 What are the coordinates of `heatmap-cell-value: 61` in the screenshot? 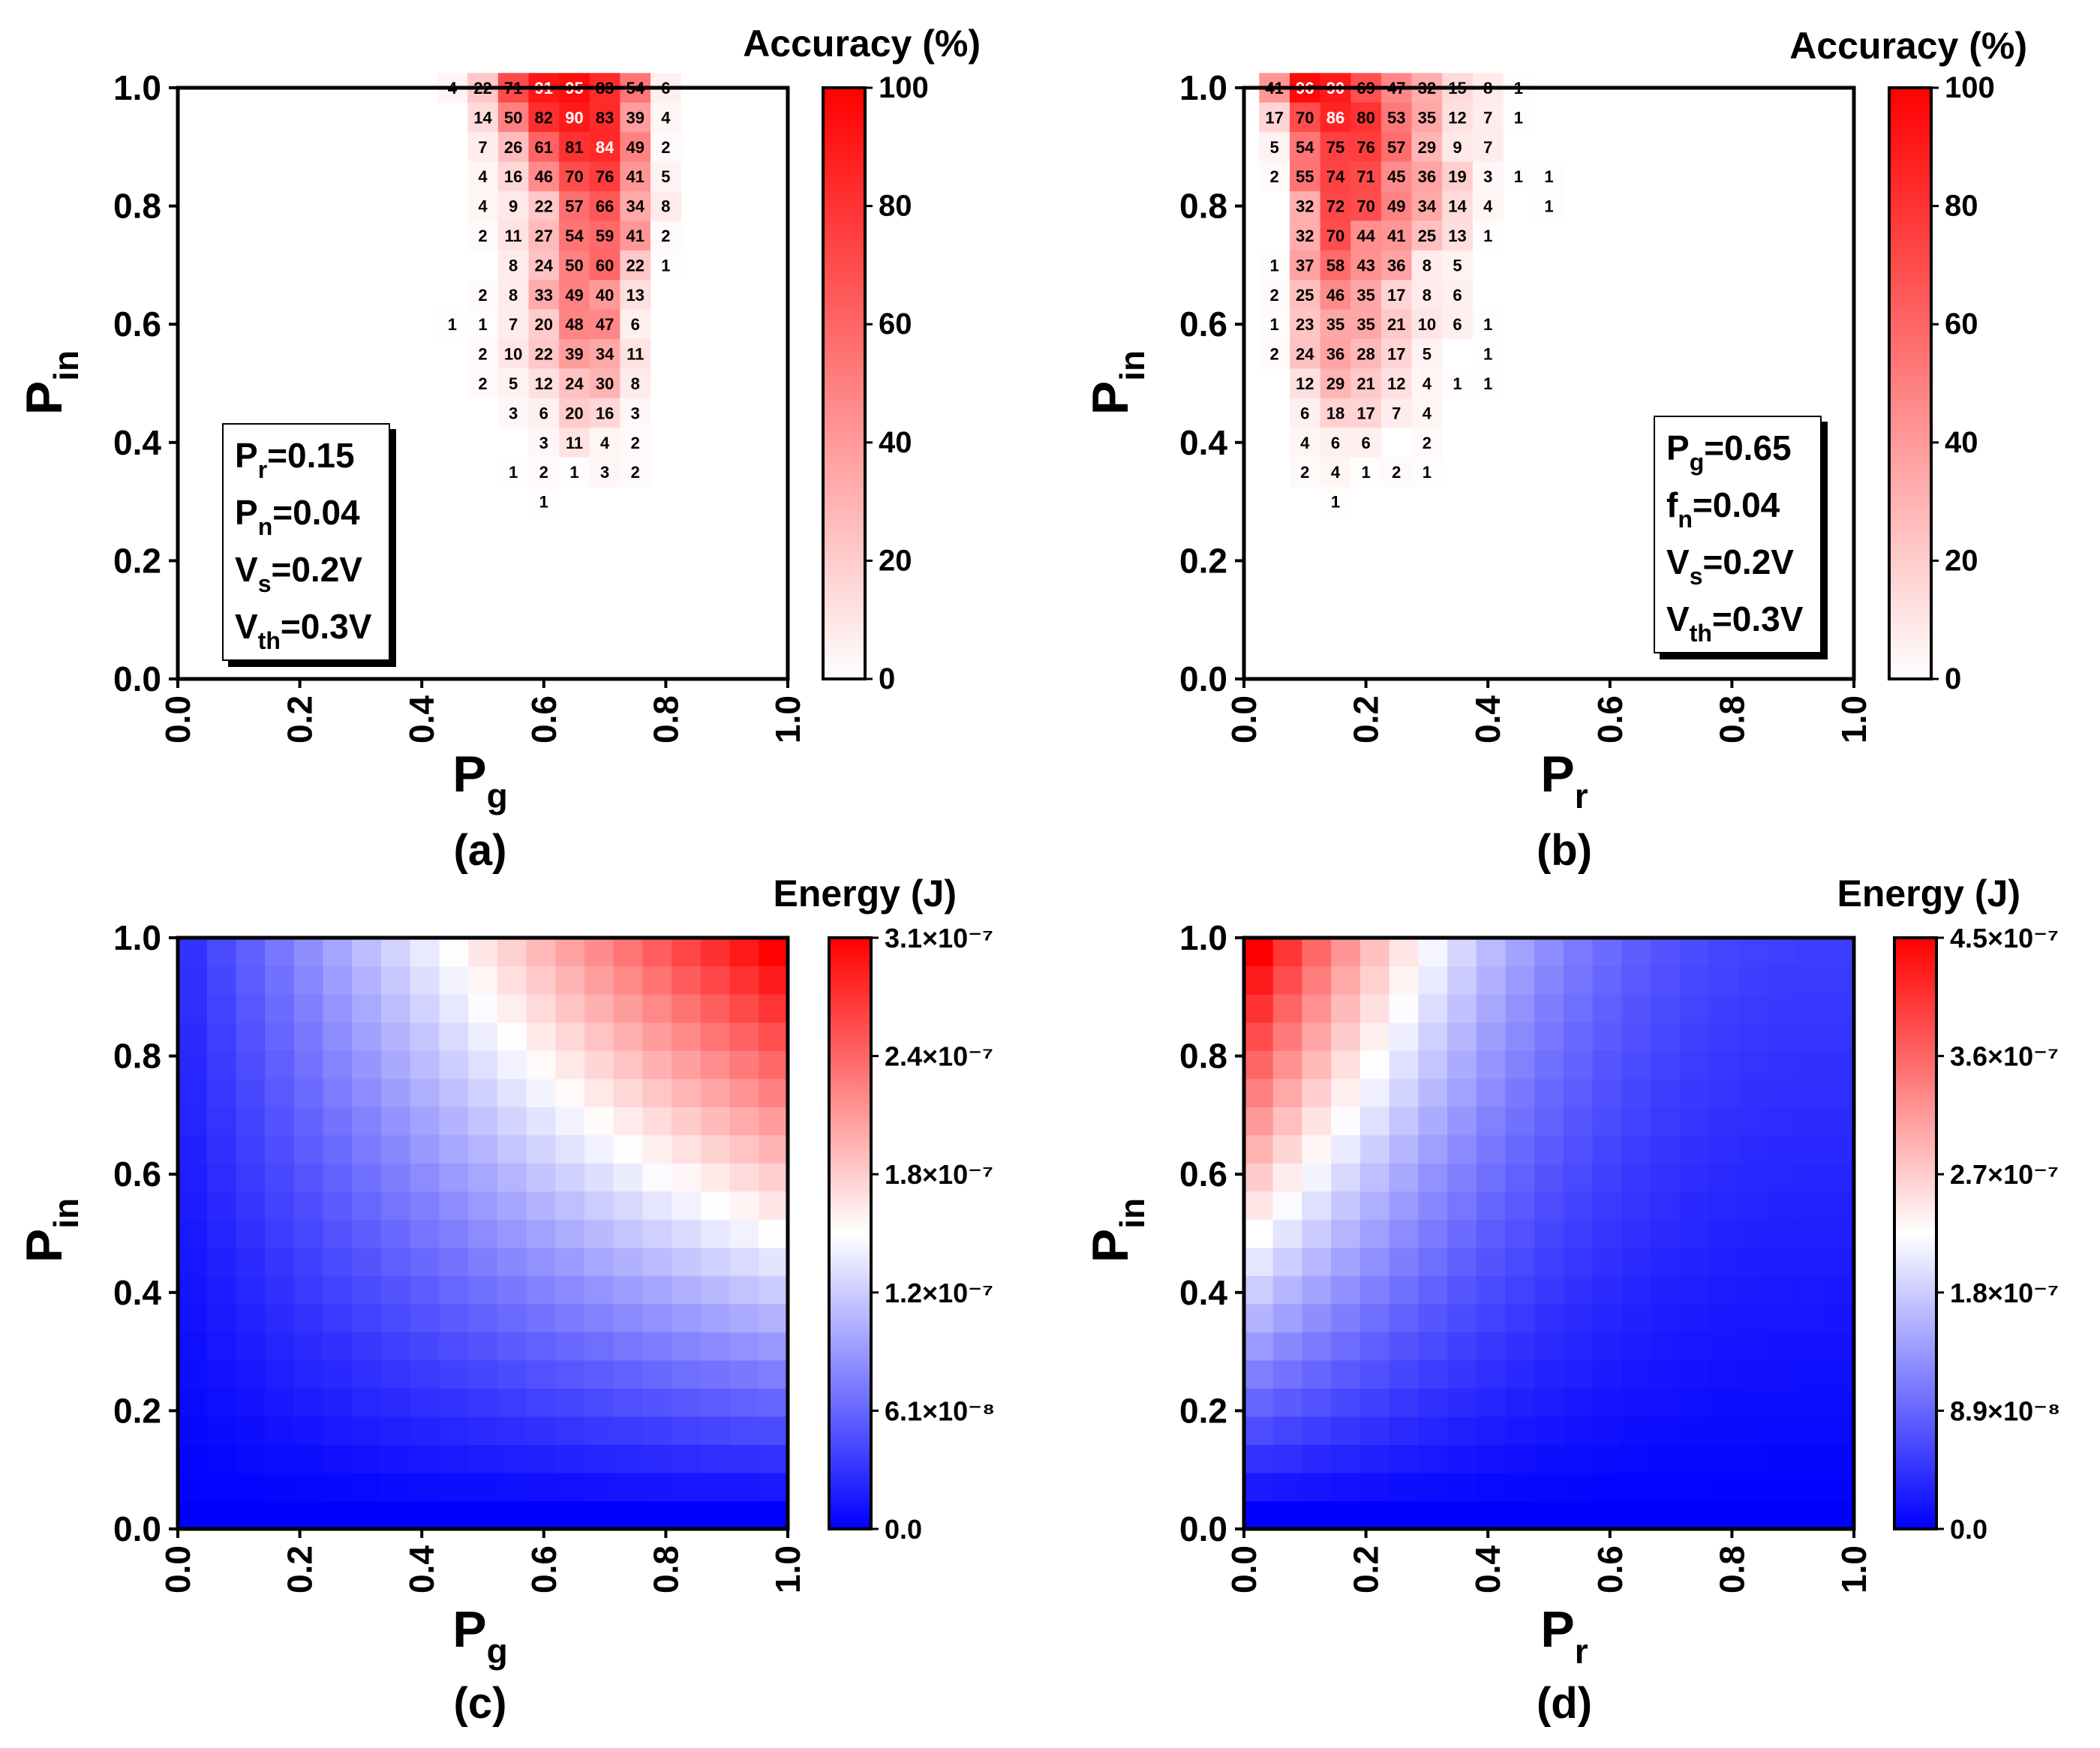 It's located at (544, 147).